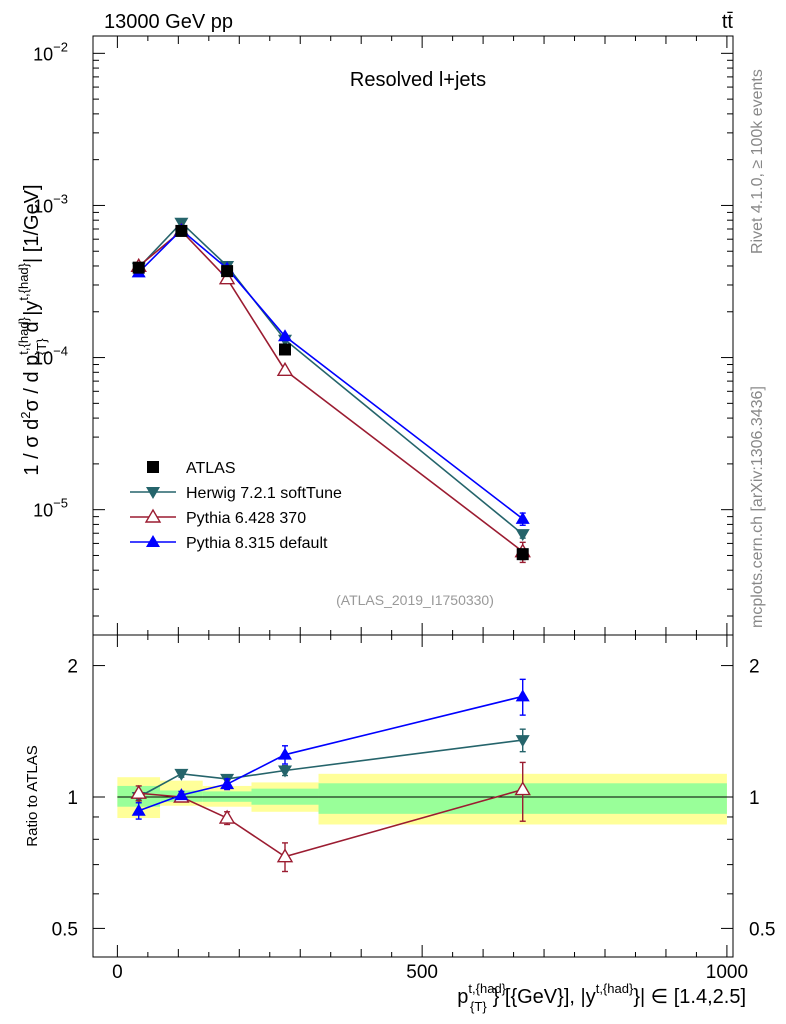 Image resolution: width=786 pixels, height=1024 pixels. Describe the element at coordinates (50, 356) in the screenshot. I see `main-y-tick-label: 10⁻⁴` at that location.